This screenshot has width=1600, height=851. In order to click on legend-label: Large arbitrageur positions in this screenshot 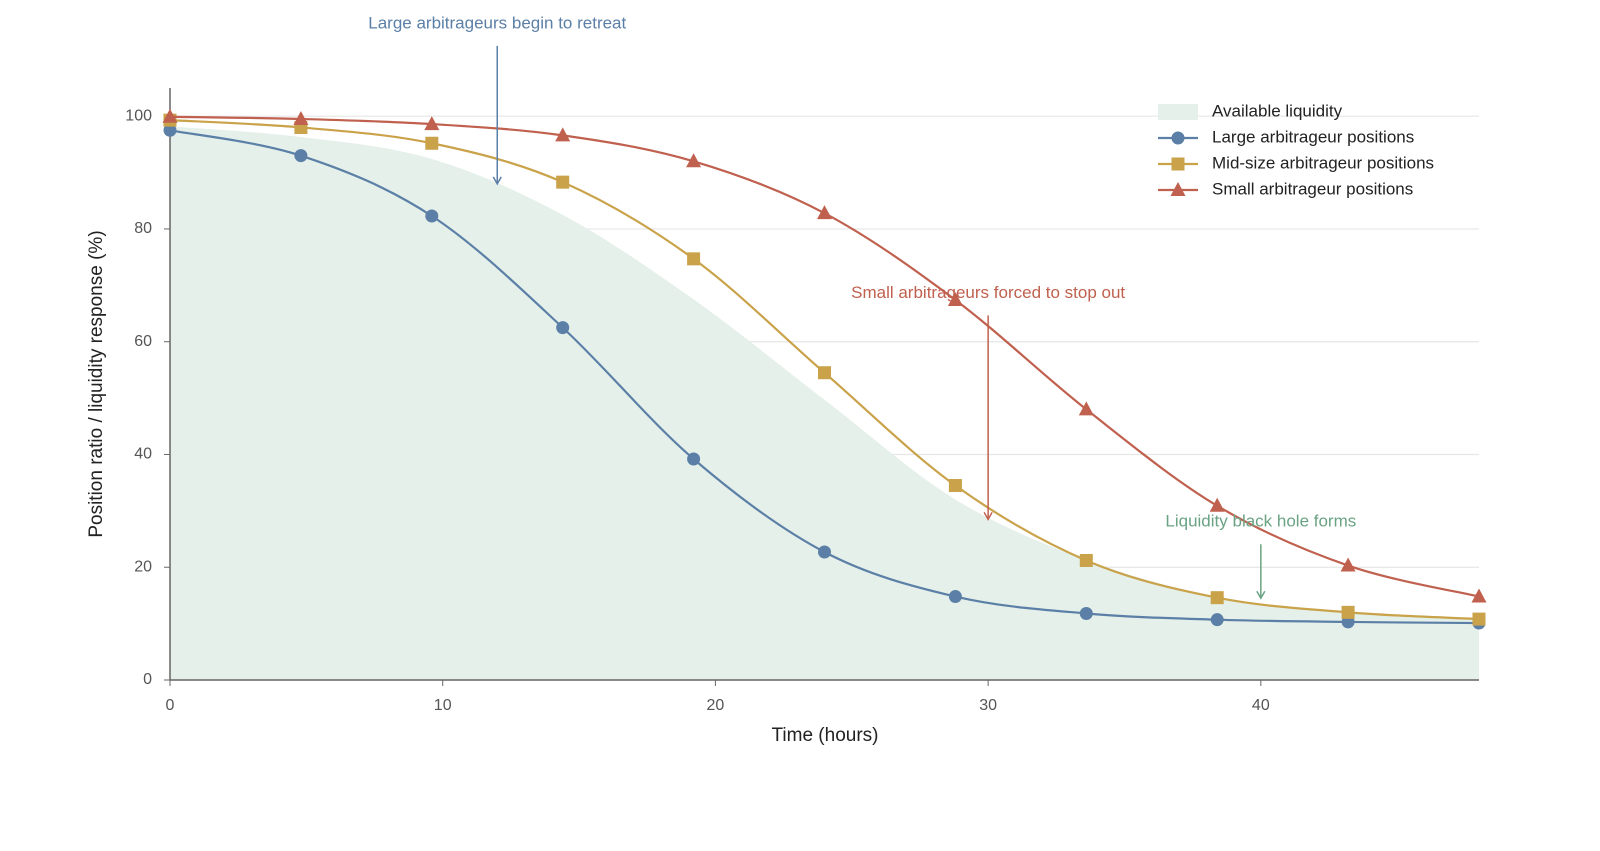, I will do `click(1313, 136)`.